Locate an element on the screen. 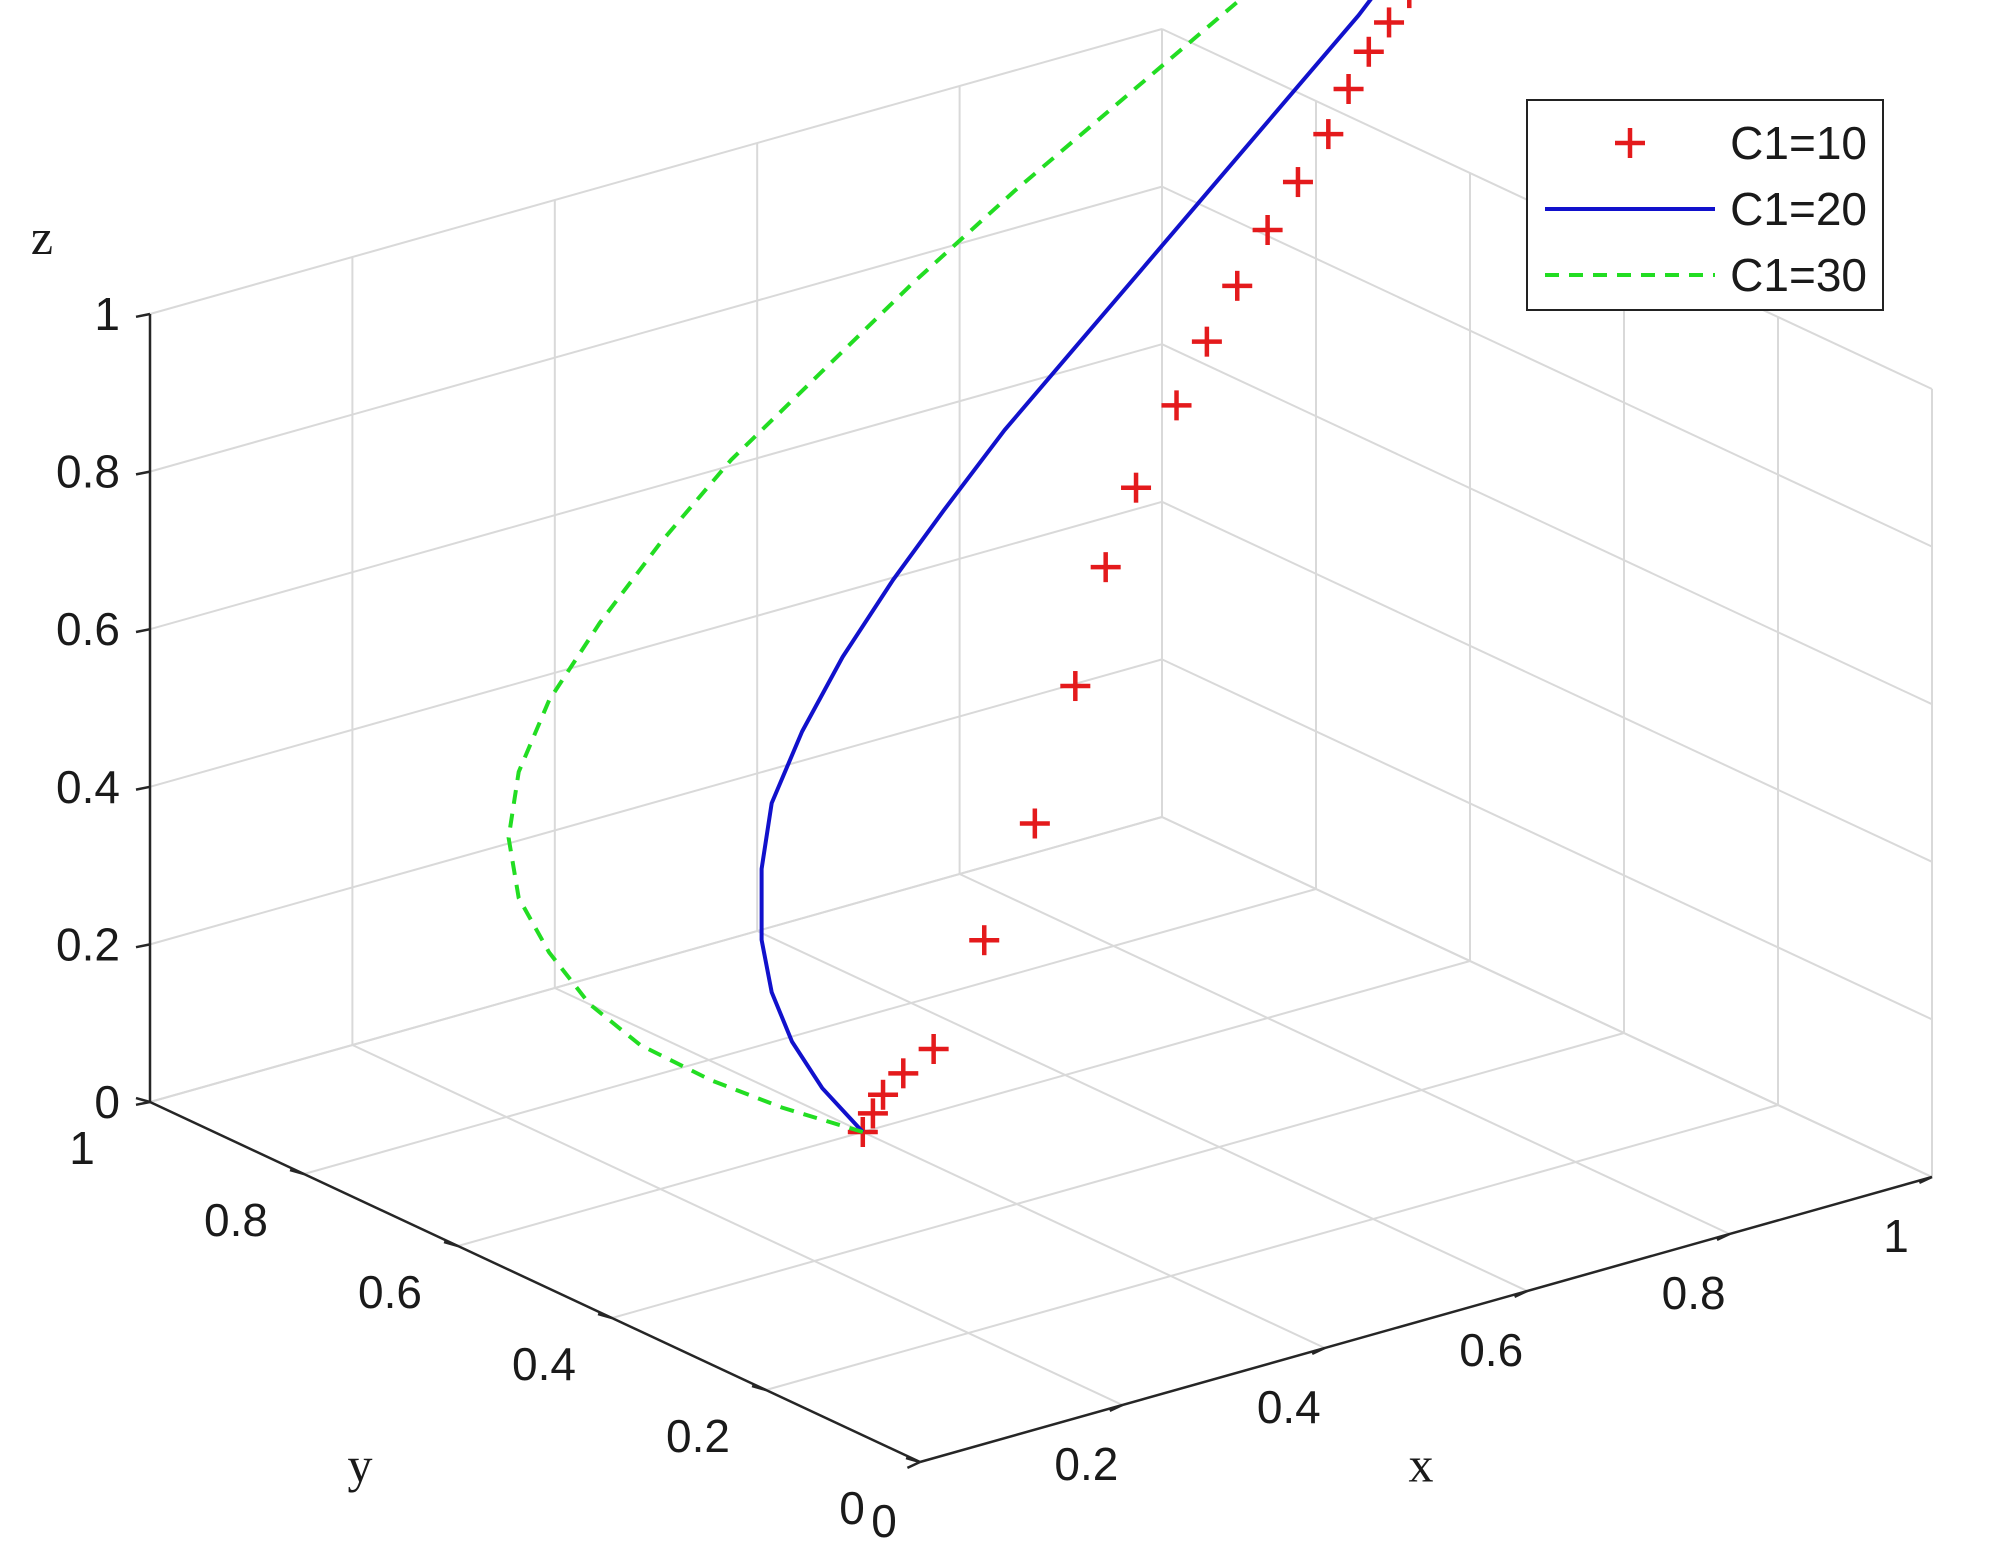 This screenshot has height=1568, width=2011. y-axis-line is located at coordinates (535, 1282).